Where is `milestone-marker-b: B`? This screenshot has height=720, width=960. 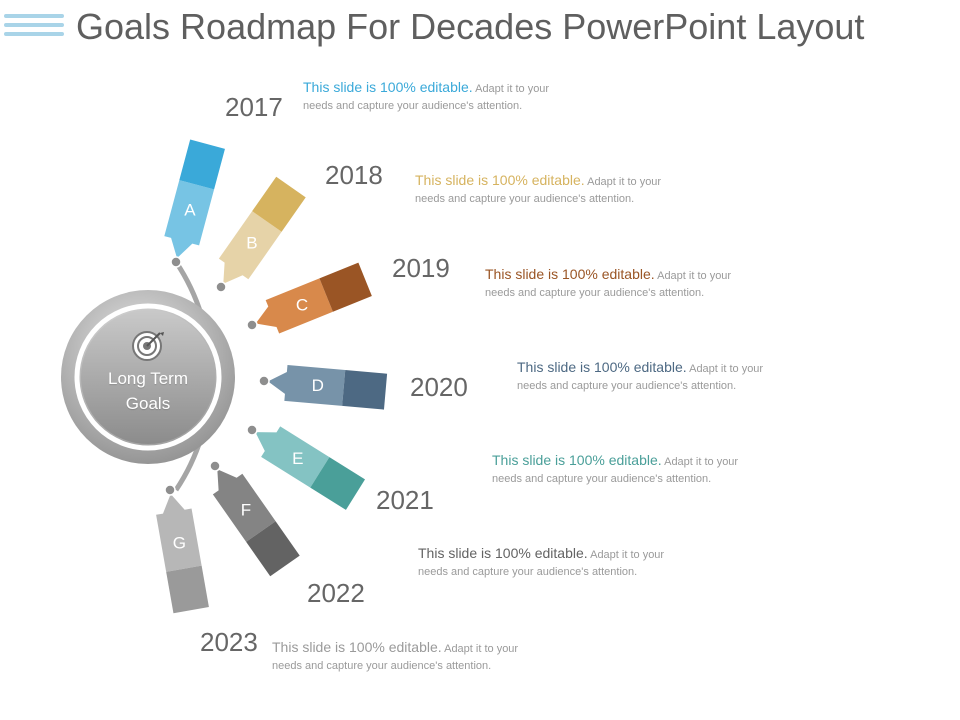 milestone-marker-b: B is located at coordinates (262, 230).